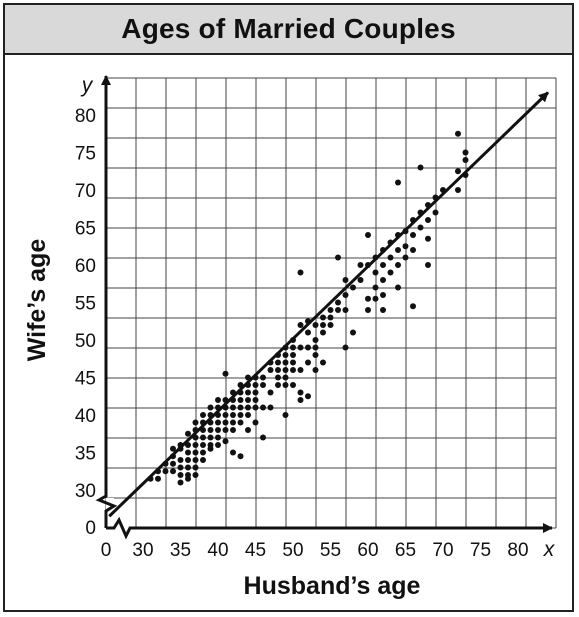 The height and width of the screenshot is (617, 579). Describe the element at coordinates (330, 550) in the screenshot. I see `x-tick-label: 55` at that location.